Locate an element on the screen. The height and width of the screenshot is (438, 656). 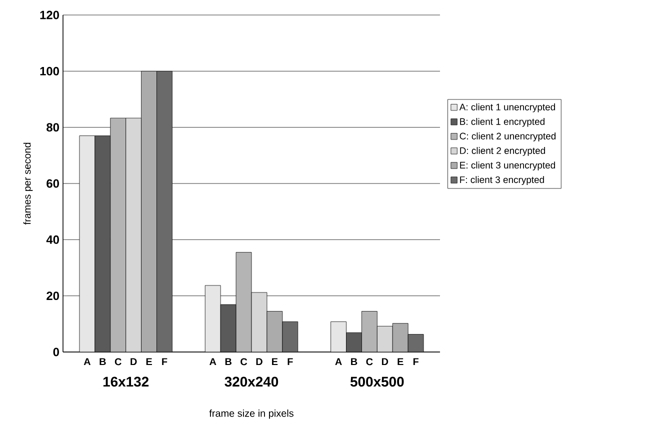
x-tick-label: 500x500 is located at coordinates (377, 381).